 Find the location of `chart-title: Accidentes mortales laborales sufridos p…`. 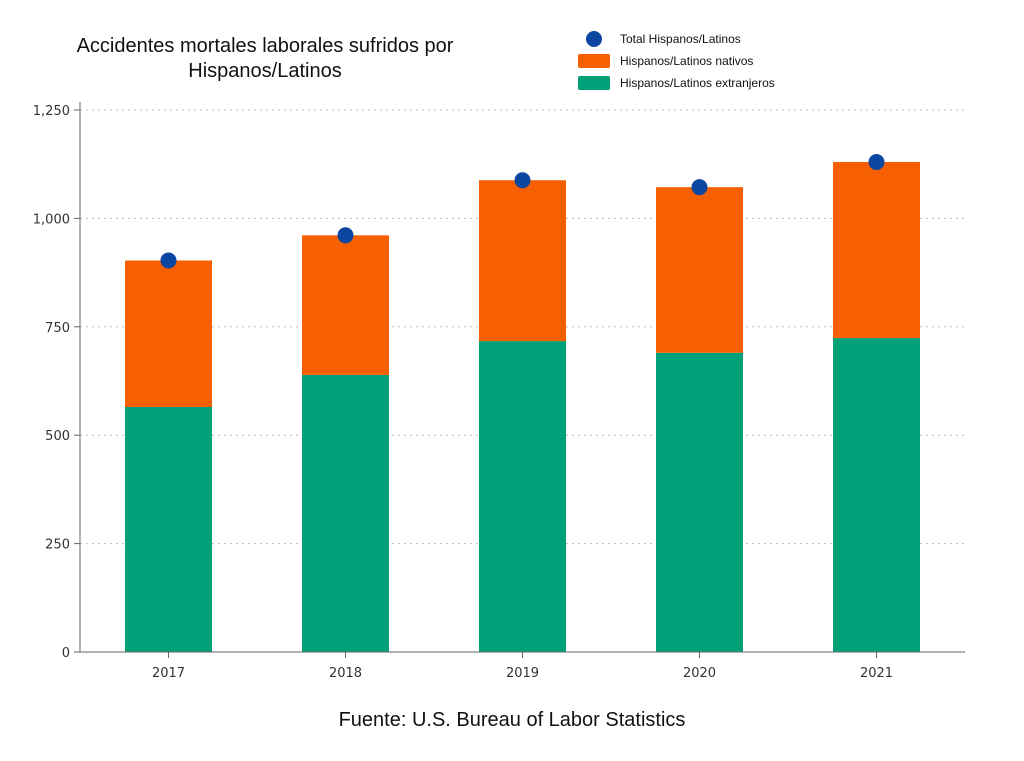

chart-title: Accidentes mortales laborales sufridos p… is located at coordinates (265, 58).